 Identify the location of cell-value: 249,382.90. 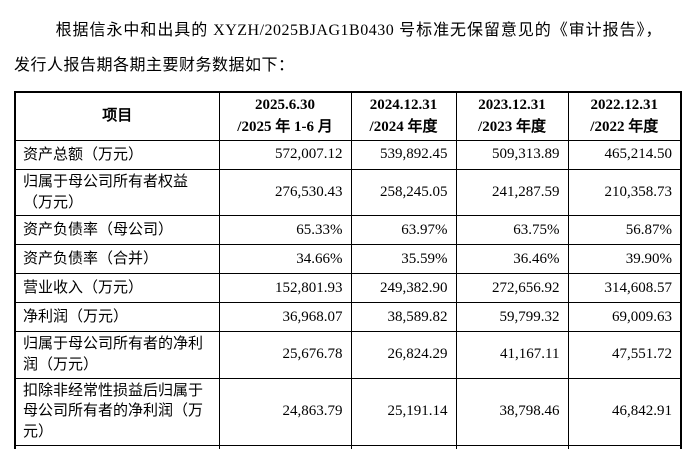
(403, 288).